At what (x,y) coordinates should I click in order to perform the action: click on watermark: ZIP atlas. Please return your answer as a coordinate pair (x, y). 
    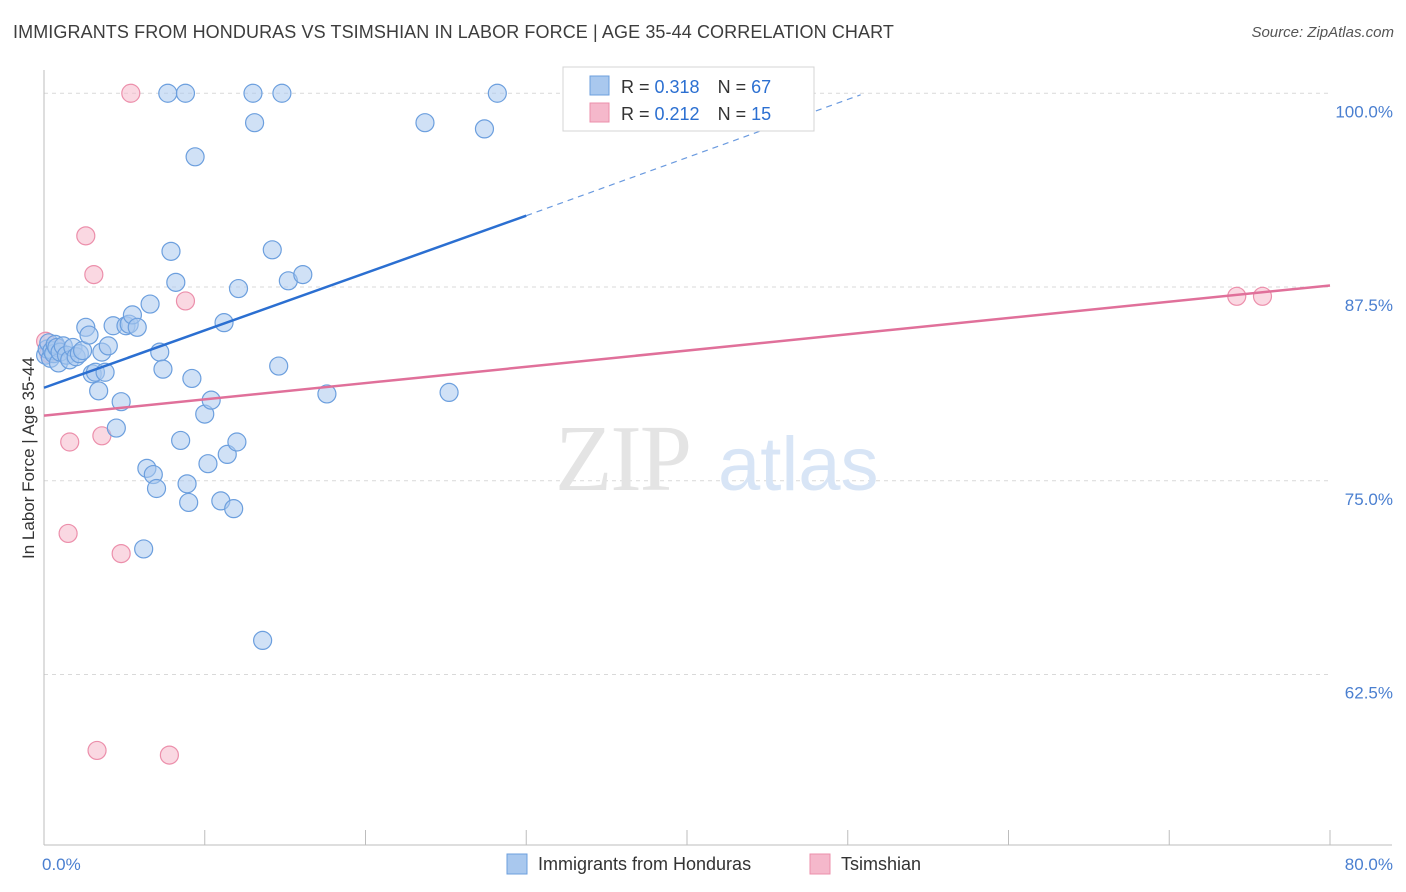
    Looking at the image, I should click on (717, 459).